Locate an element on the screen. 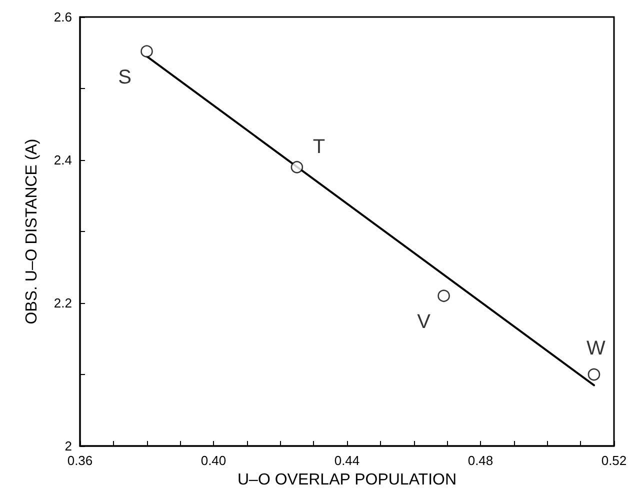  y-axis-title: OBS. U–O DISTANCE (A) is located at coordinates (32, 231).